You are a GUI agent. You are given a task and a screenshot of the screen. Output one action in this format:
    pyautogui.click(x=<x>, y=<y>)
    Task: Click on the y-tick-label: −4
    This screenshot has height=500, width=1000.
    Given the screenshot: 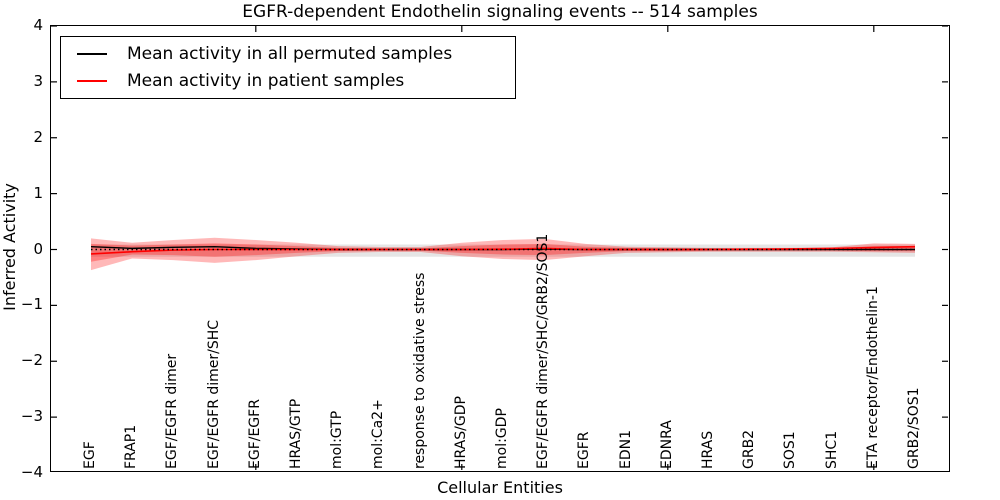 What is the action you would take?
    pyautogui.click(x=31, y=472)
    